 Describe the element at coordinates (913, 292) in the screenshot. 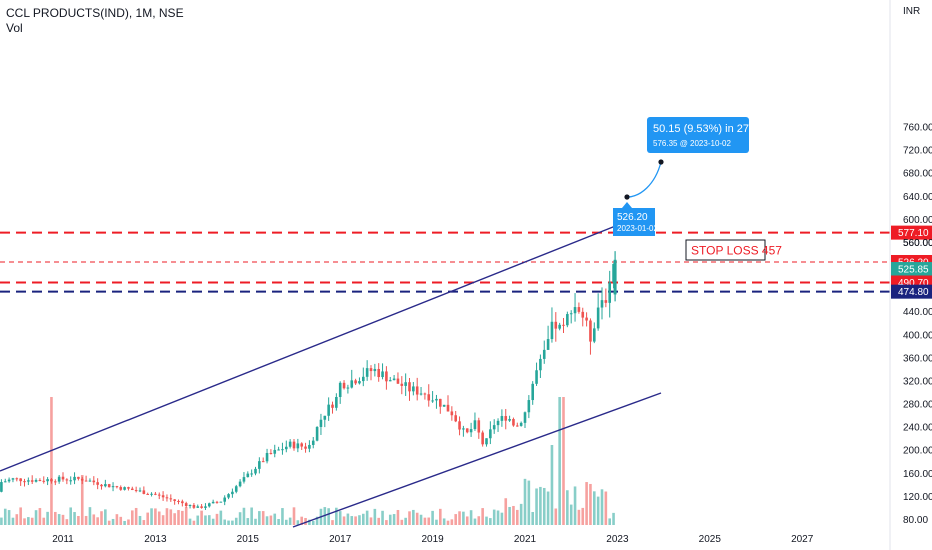

I see `price-tag-label: 474.80` at that location.